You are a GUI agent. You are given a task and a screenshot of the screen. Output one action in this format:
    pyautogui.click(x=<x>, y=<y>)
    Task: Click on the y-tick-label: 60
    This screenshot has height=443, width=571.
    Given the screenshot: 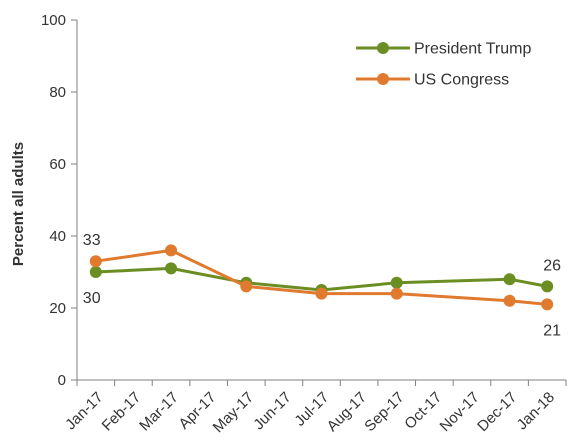 What is the action you would take?
    pyautogui.click(x=57, y=164)
    